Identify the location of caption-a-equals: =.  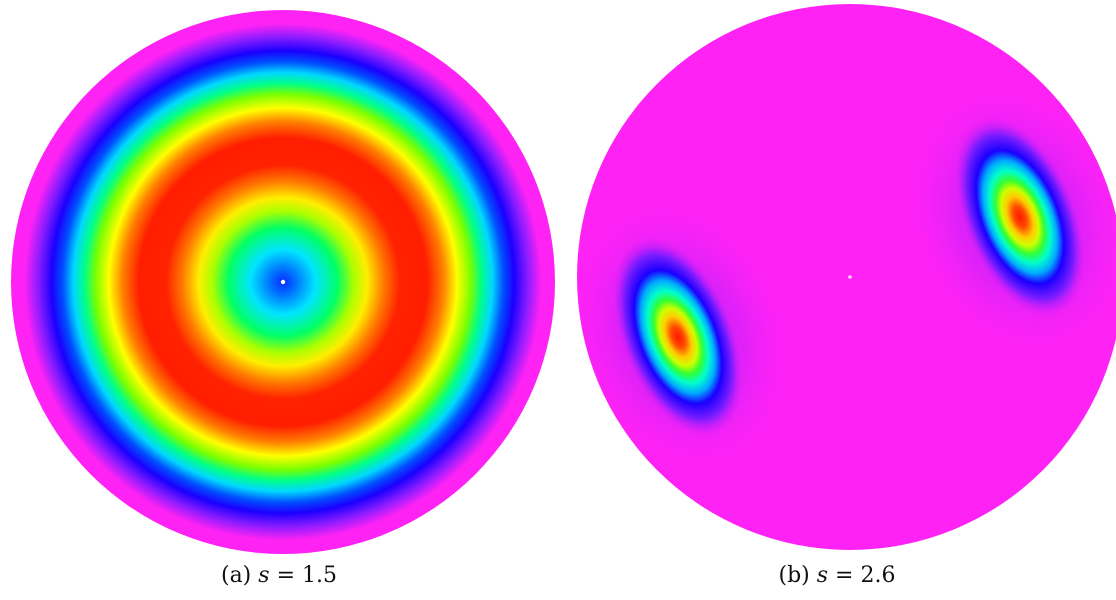
(286, 575).